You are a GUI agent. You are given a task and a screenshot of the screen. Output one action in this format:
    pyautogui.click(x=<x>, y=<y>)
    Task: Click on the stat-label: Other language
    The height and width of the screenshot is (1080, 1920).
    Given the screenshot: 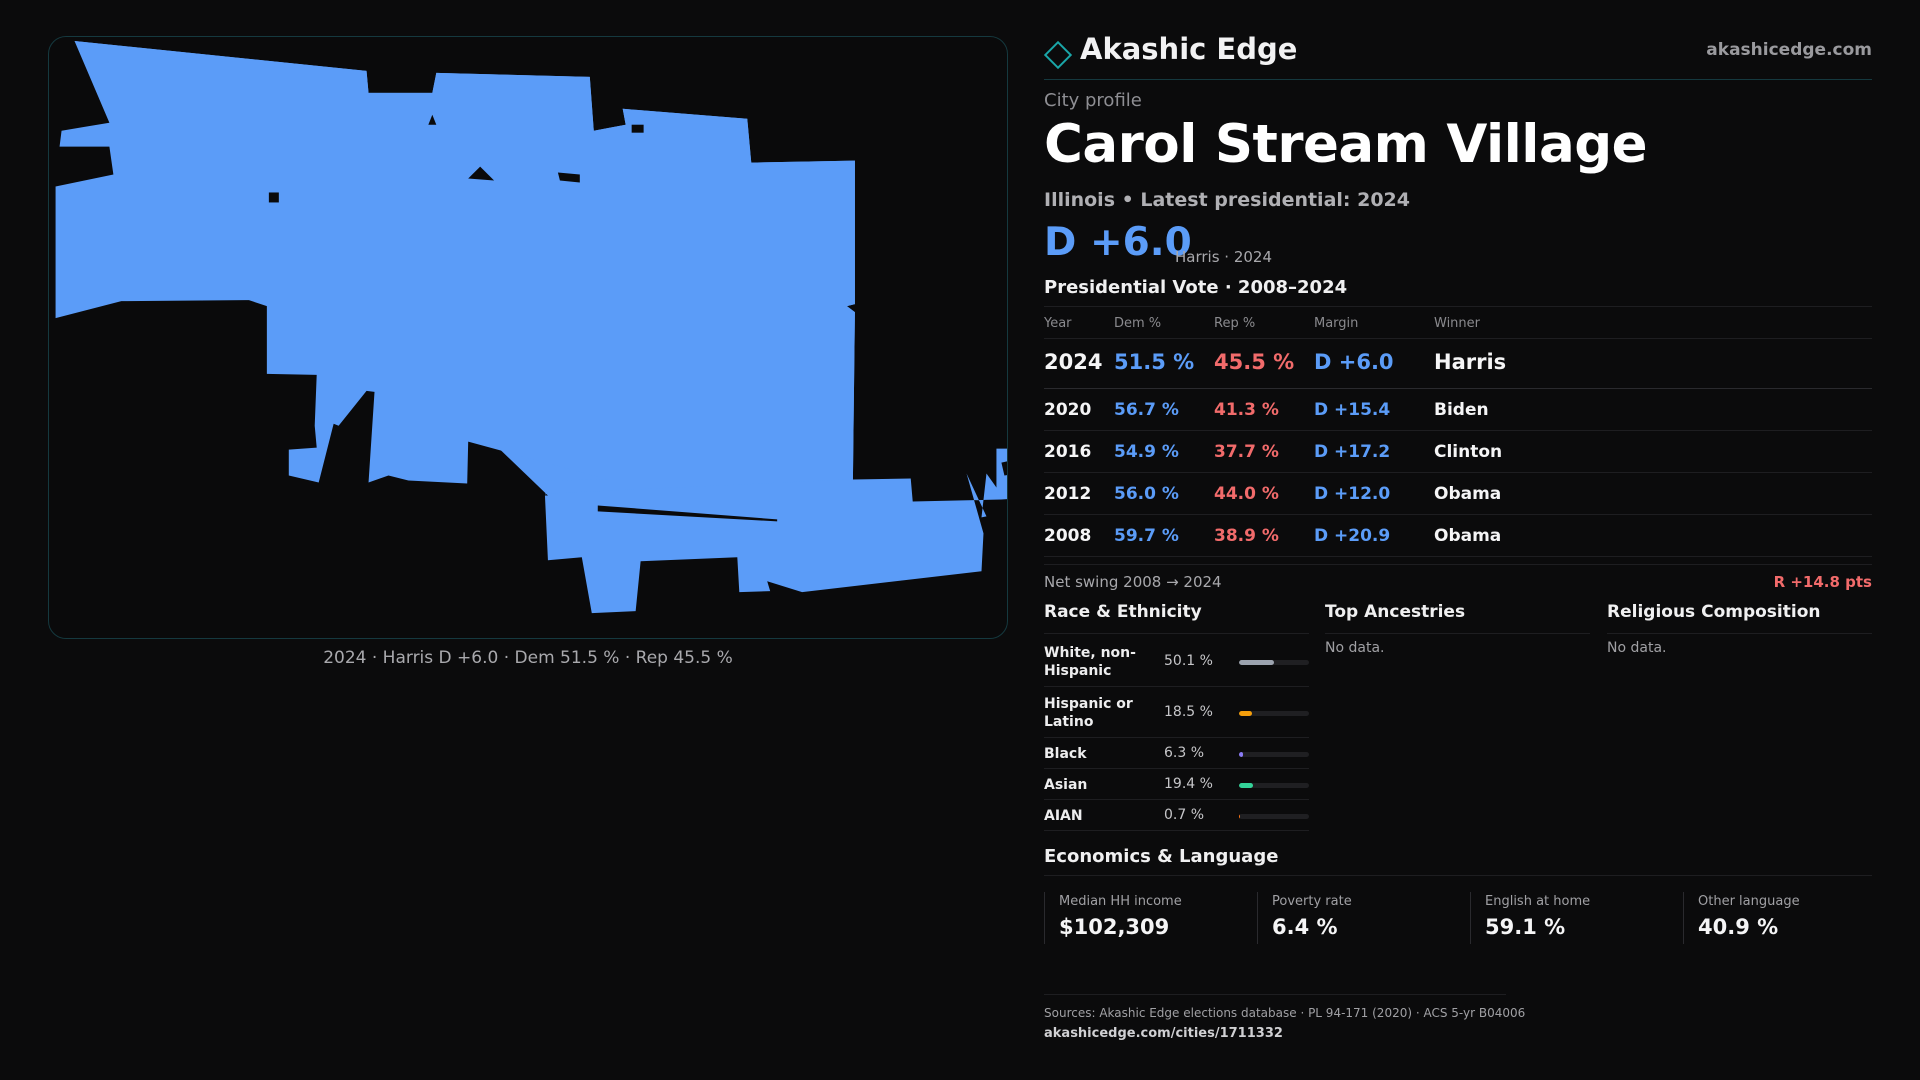 What is the action you would take?
    pyautogui.click(x=1749, y=901)
    